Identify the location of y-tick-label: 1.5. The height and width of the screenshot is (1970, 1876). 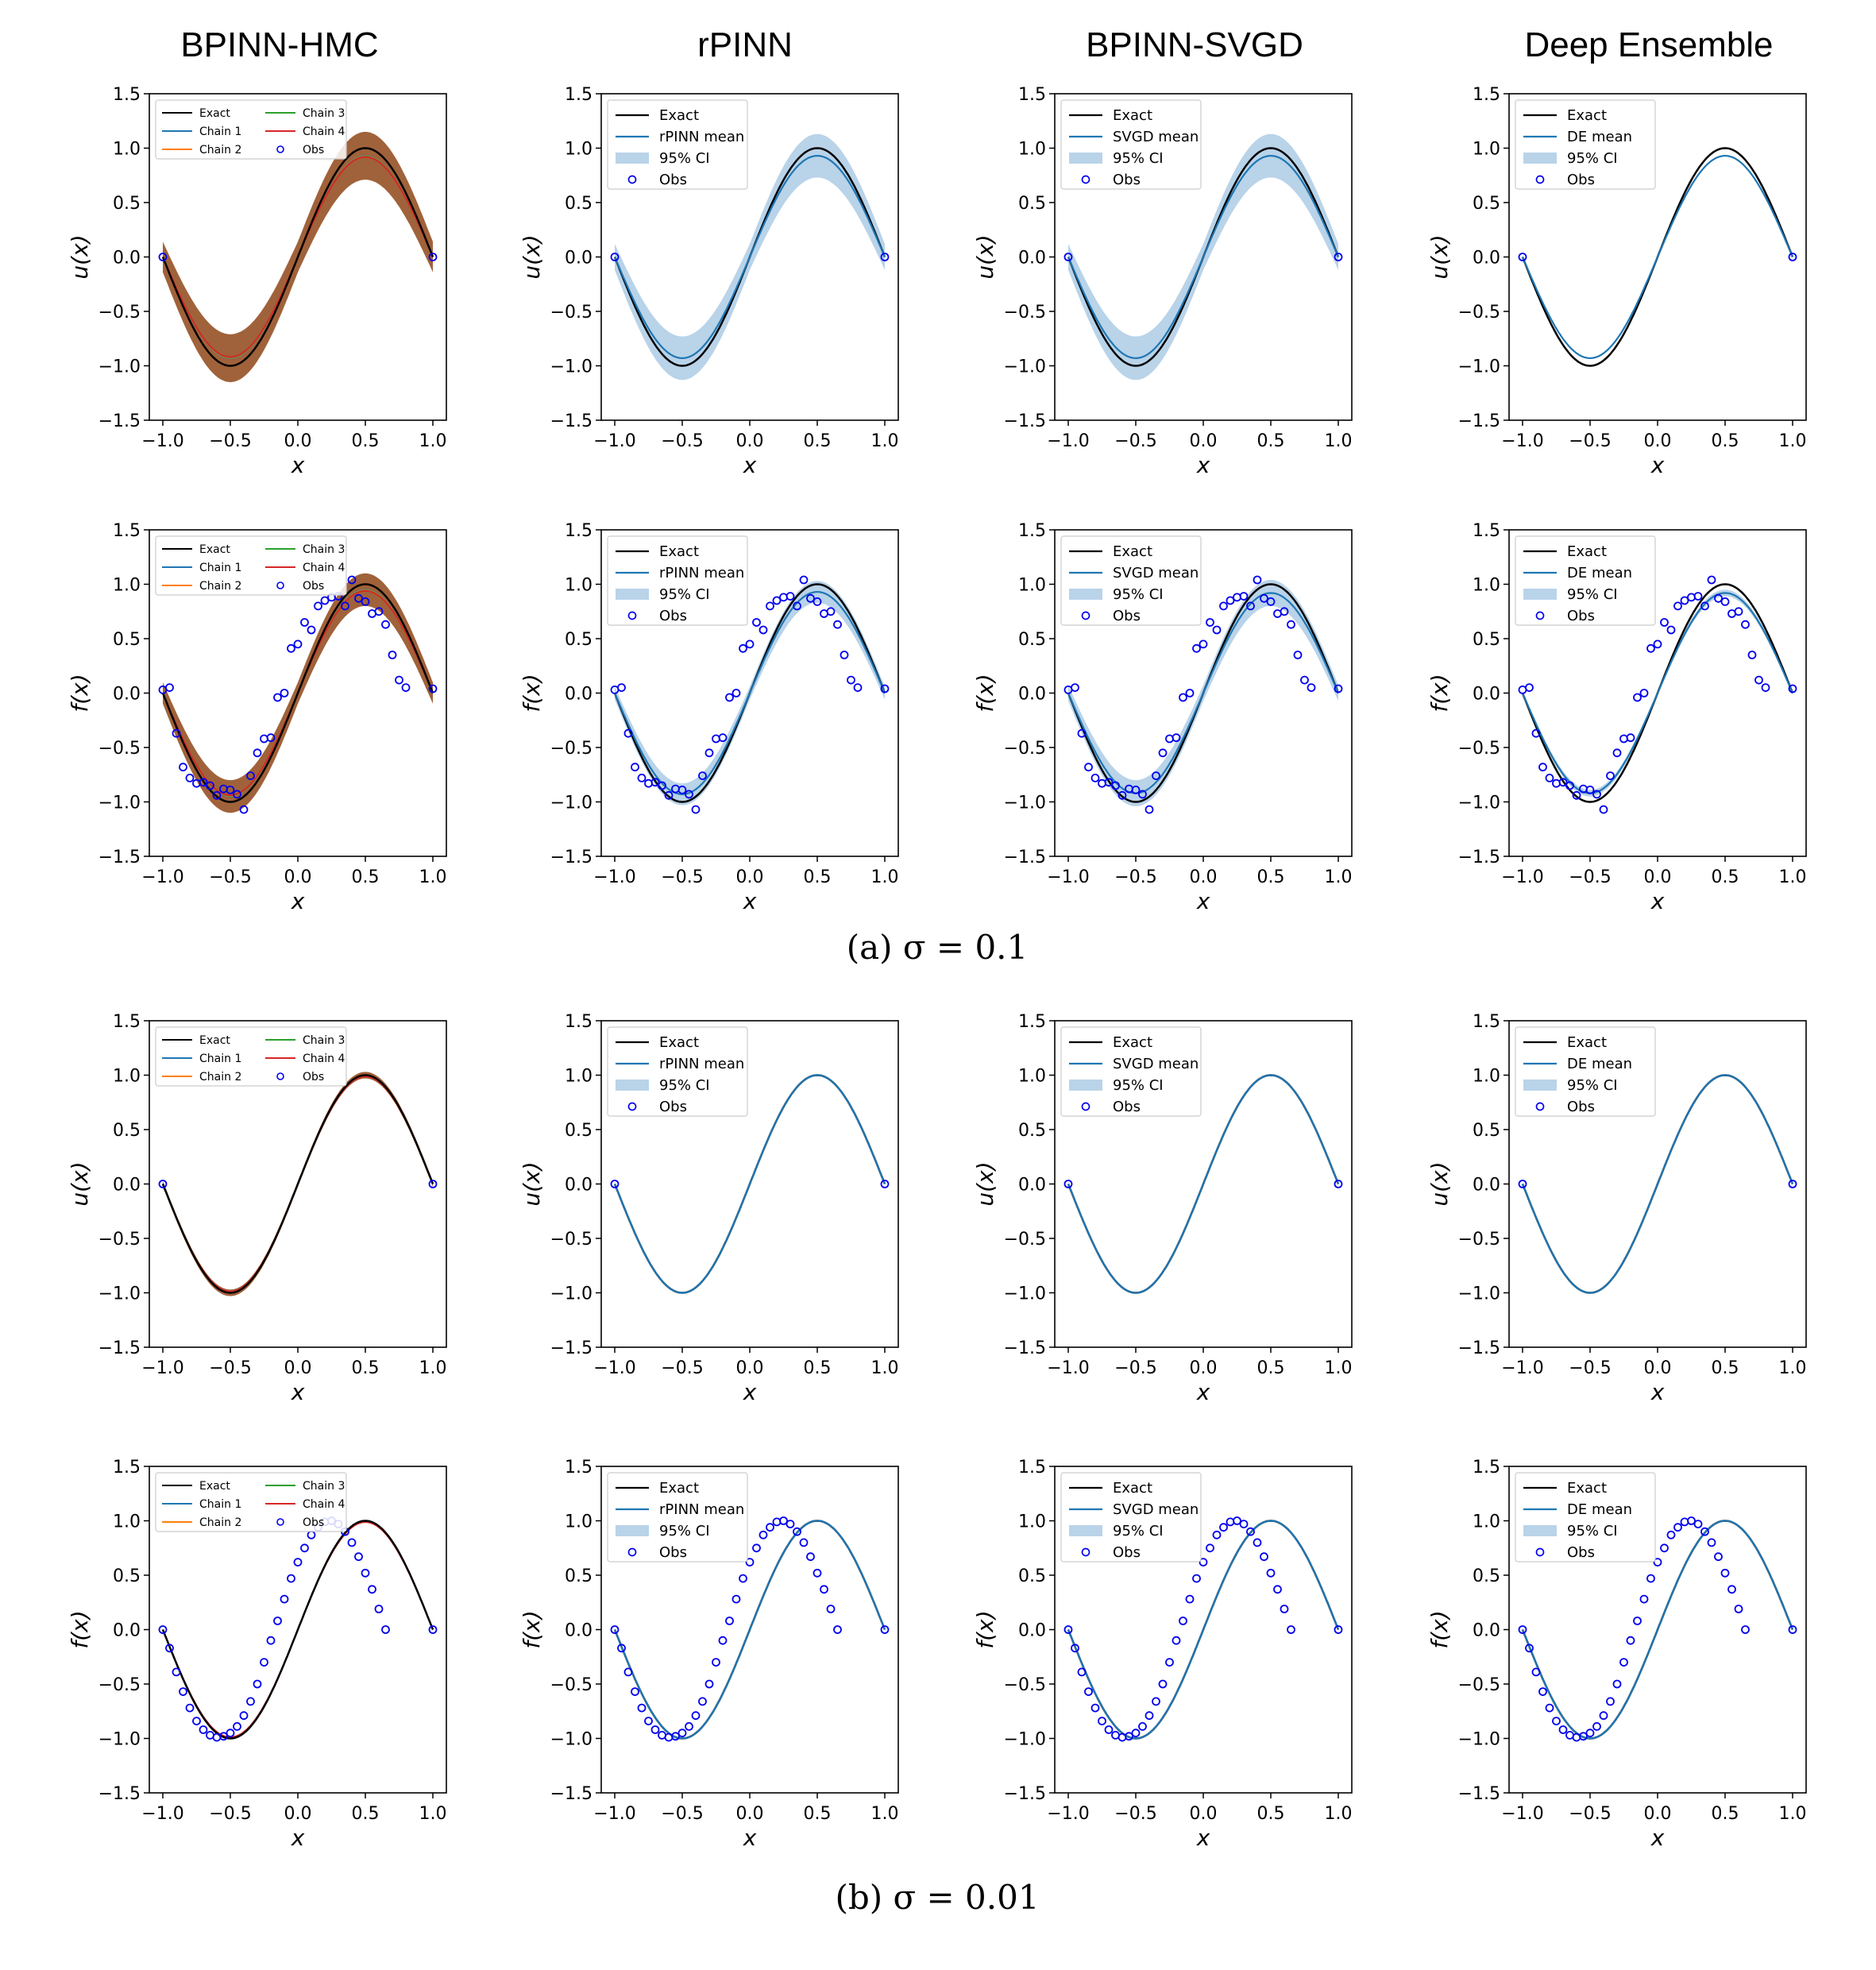
(1032, 1022).